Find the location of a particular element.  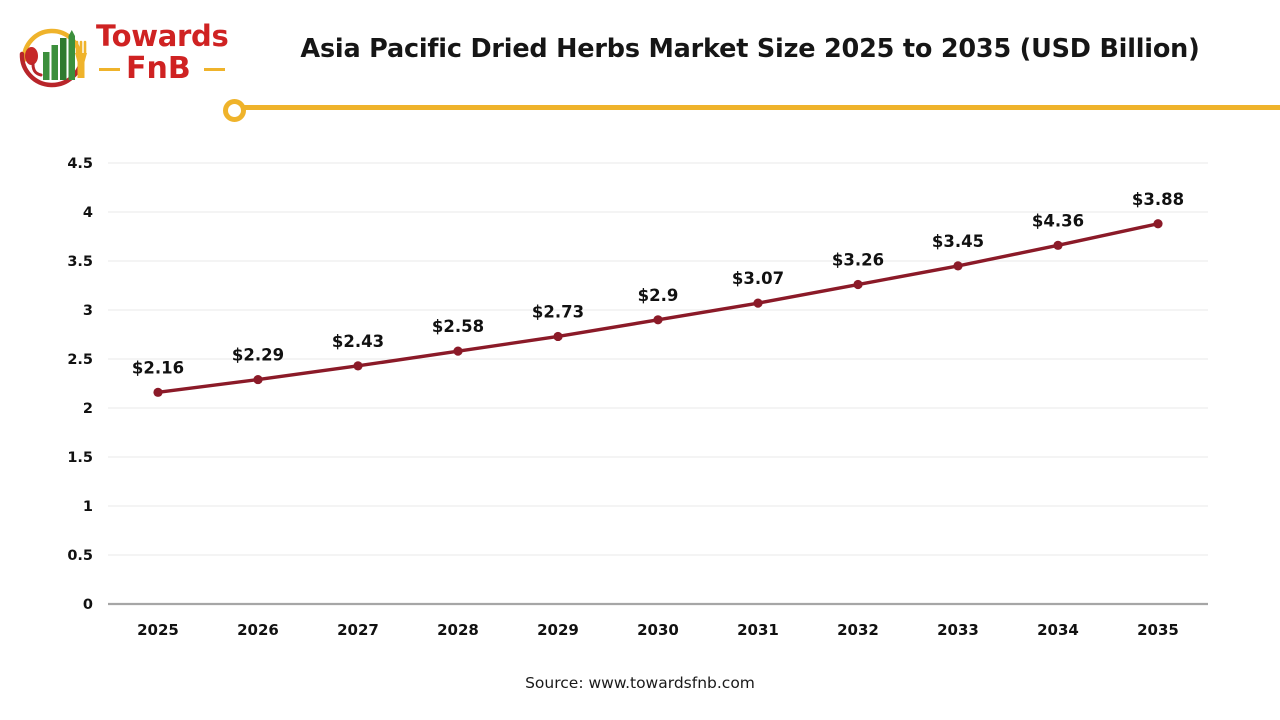

logo-word-fnb: FnB is located at coordinates (158, 68).